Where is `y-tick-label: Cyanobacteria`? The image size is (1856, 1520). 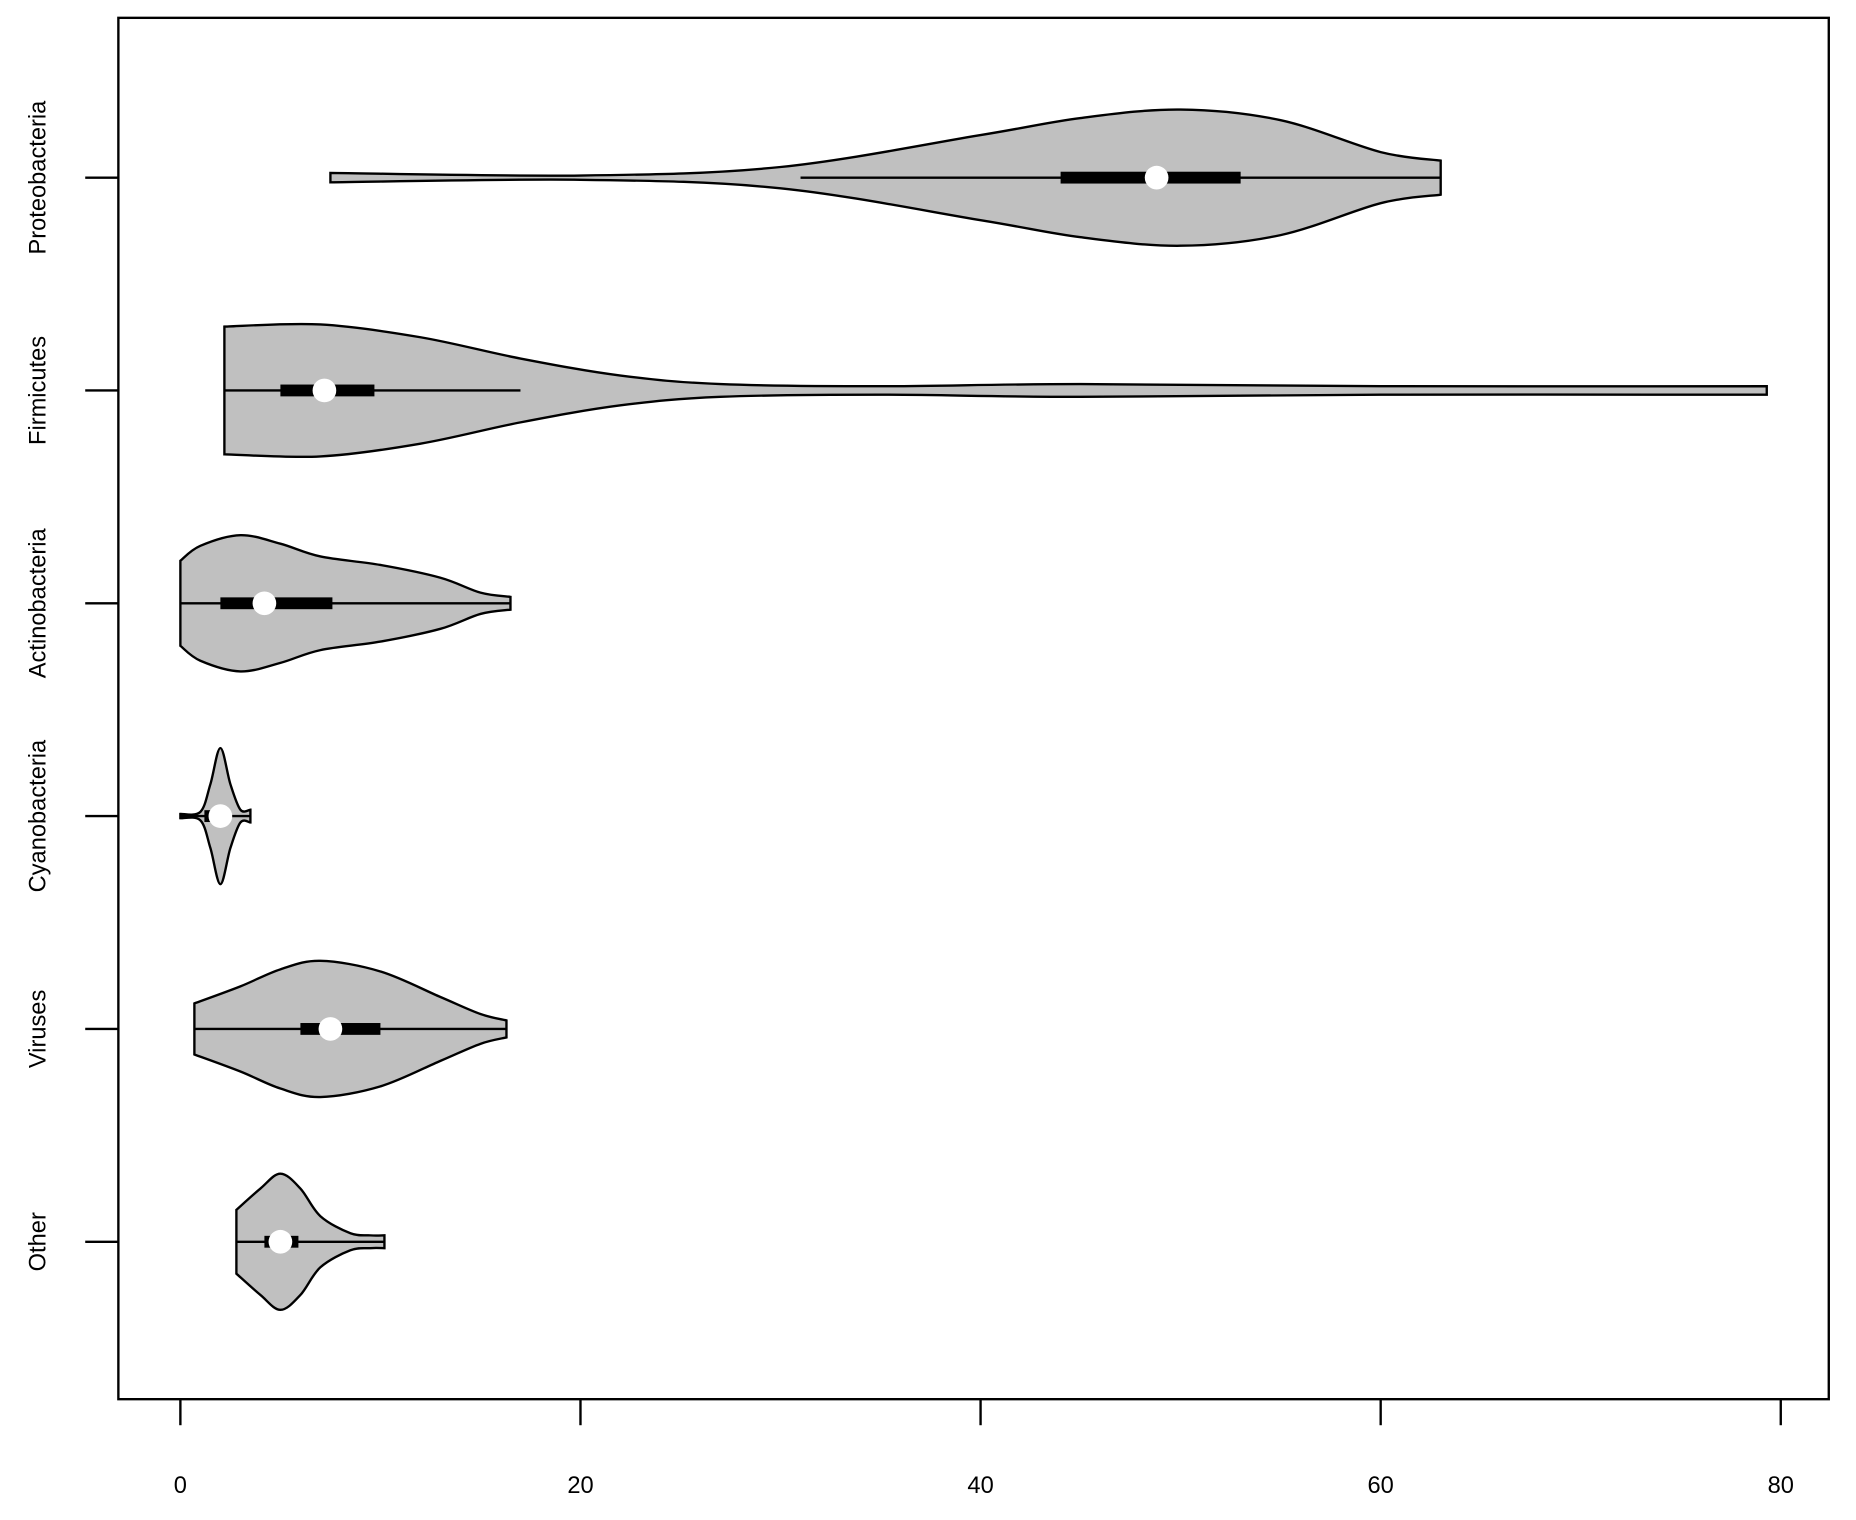 y-tick-label: Cyanobacteria is located at coordinates (38, 815).